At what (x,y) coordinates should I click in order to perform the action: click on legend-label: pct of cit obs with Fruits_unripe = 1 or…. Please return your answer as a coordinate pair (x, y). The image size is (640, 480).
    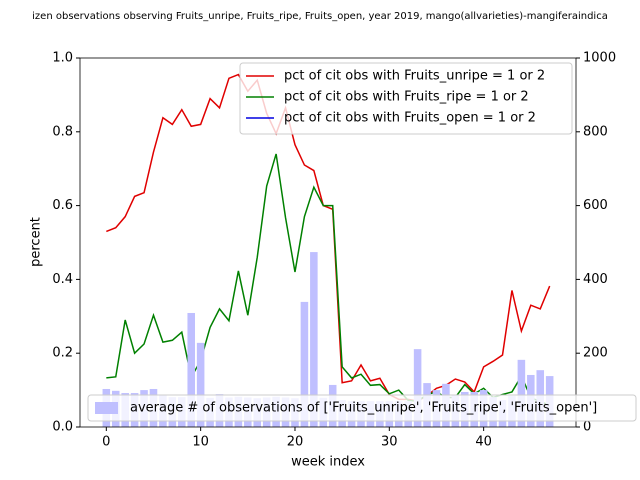
    Looking at the image, I should click on (414, 76).